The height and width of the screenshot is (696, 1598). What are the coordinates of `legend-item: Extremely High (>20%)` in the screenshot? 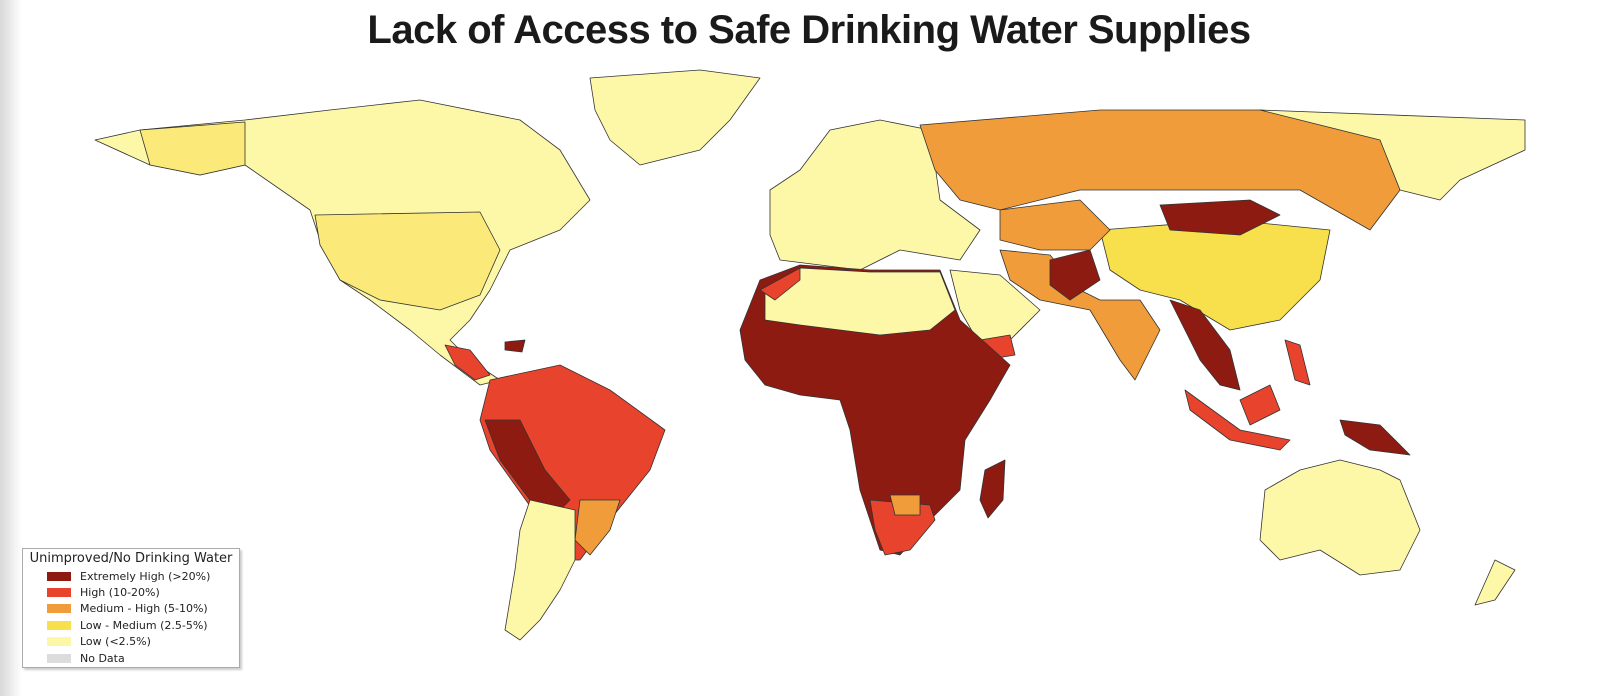 It's located at (131, 576).